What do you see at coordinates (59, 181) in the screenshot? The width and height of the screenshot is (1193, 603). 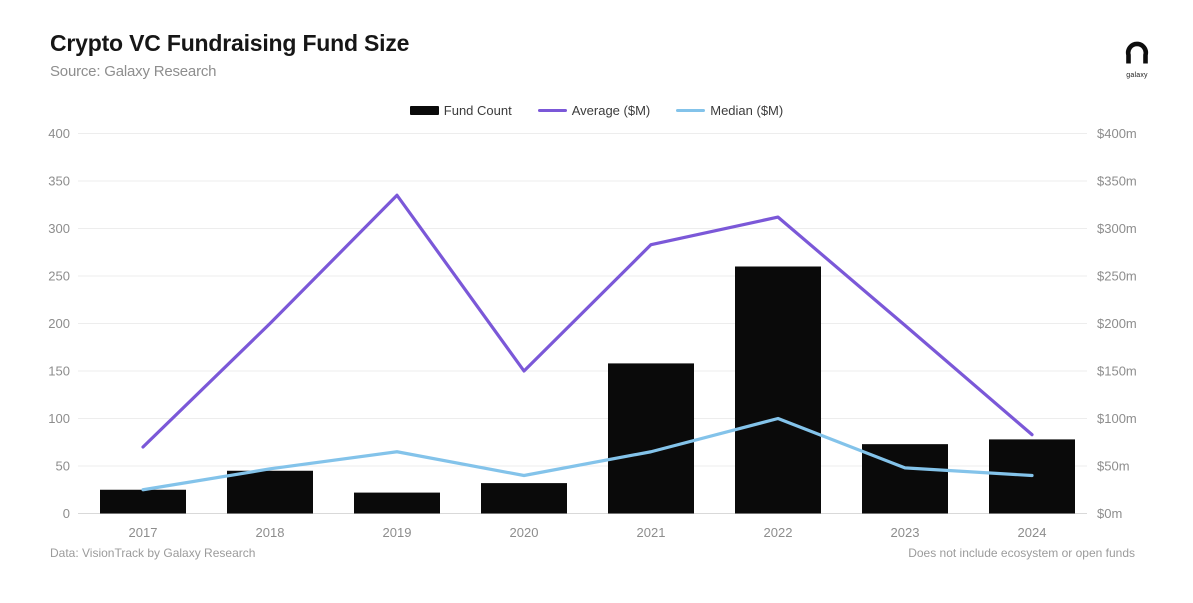 I see `left-axis-tick: 350` at bounding box center [59, 181].